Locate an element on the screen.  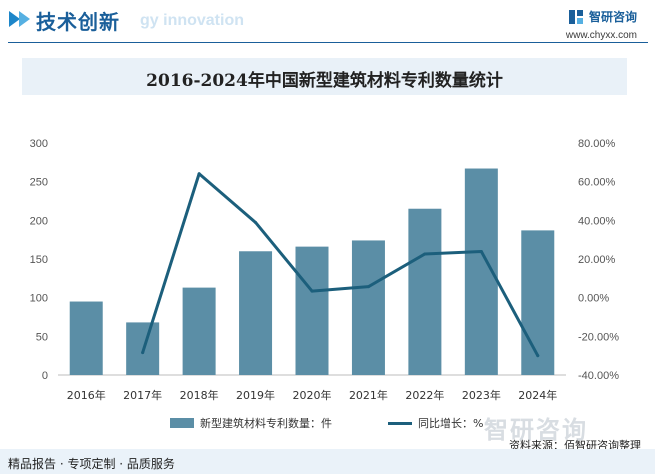
brand: 智研咨询 is located at coordinates (602, 16).